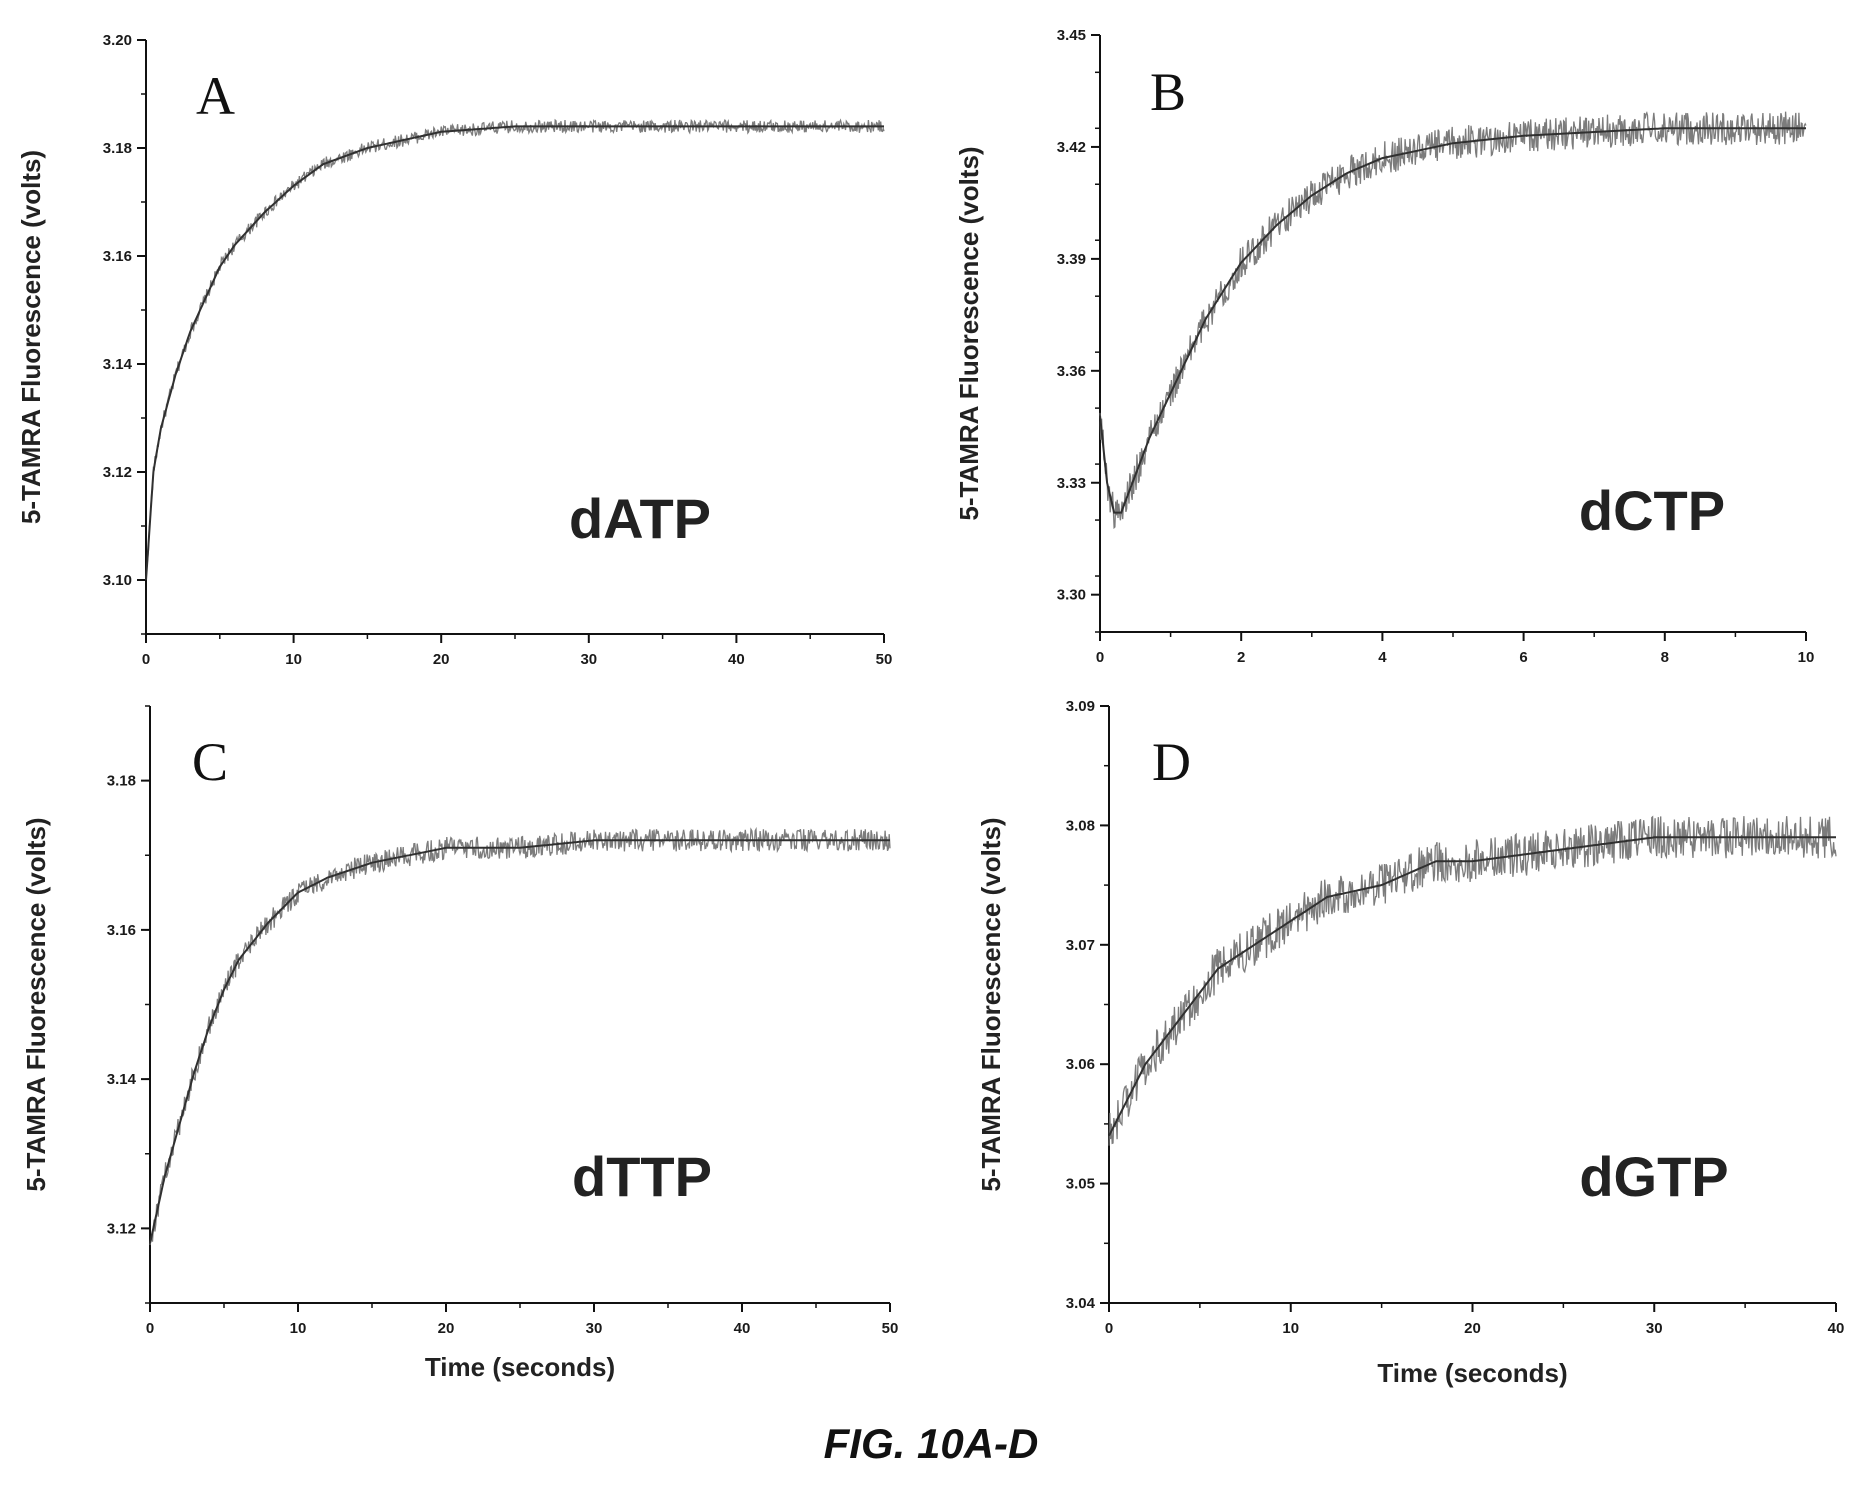 Image resolution: width=1862 pixels, height=1505 pixels. I want to click on x-tick-label: 8, so click(1665, 657).